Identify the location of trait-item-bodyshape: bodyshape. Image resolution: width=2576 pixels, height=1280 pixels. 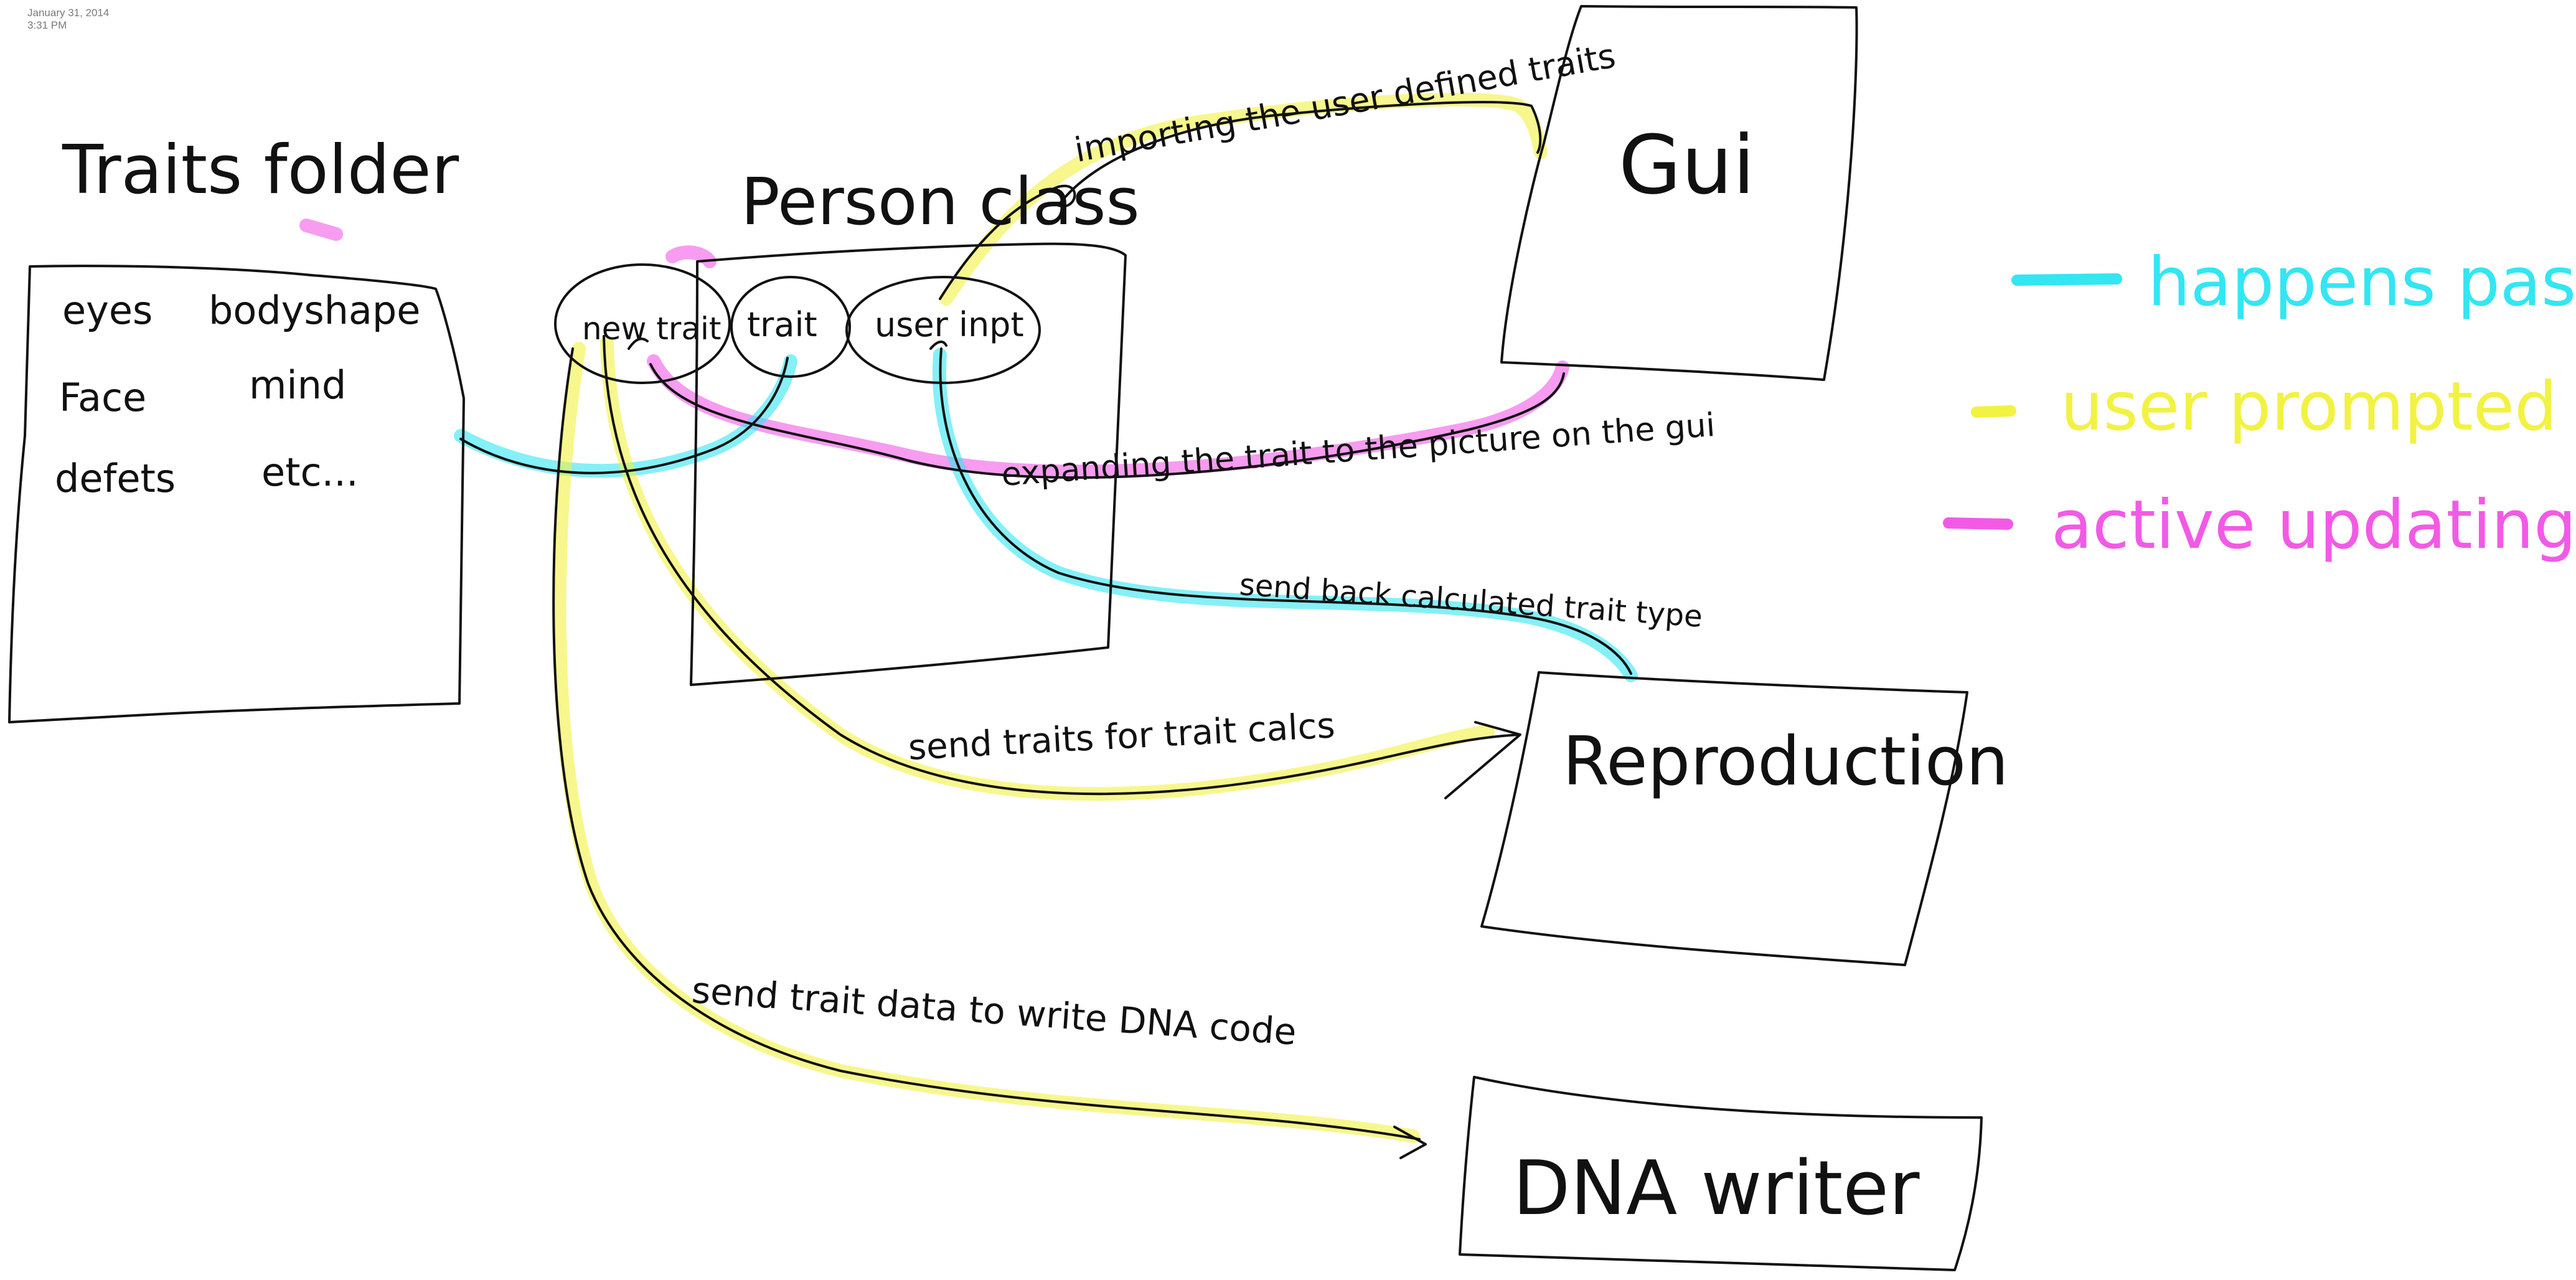
(314, 310).